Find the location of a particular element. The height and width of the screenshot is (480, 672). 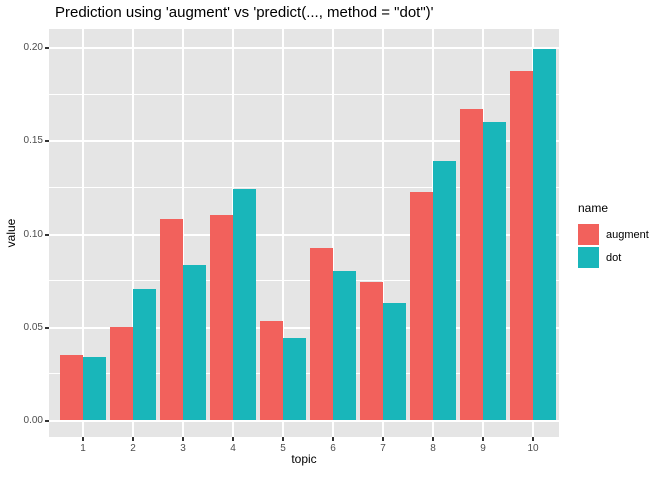

x-tick-label: 9 is located at coordinates (483, 448).